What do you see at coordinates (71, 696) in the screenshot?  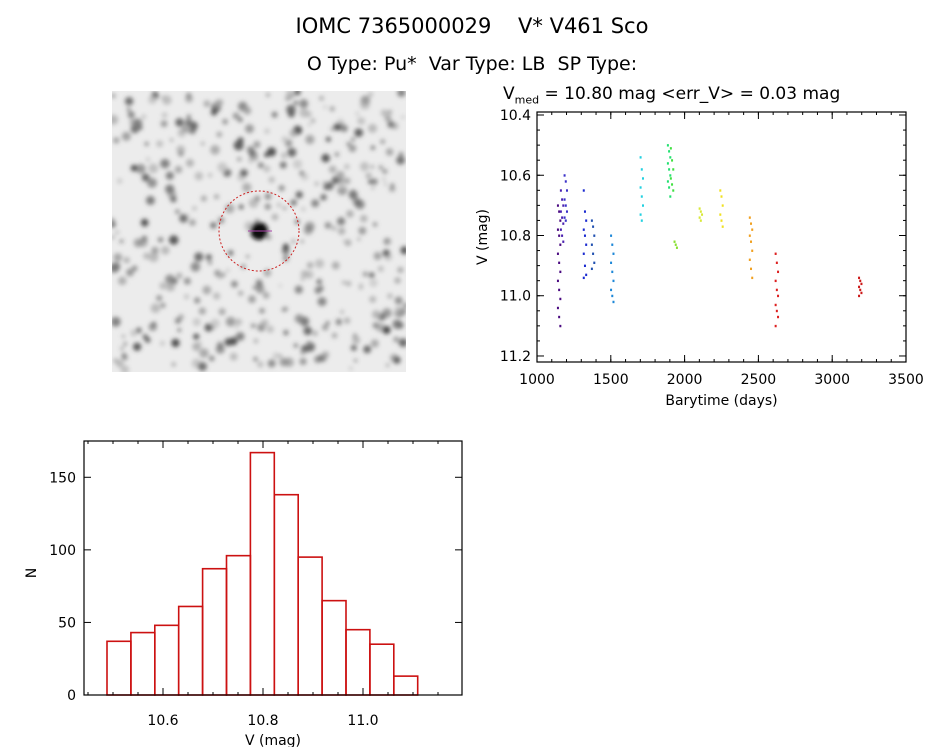 I see `y-tick-label: 0` at bounding box center [71, 696].